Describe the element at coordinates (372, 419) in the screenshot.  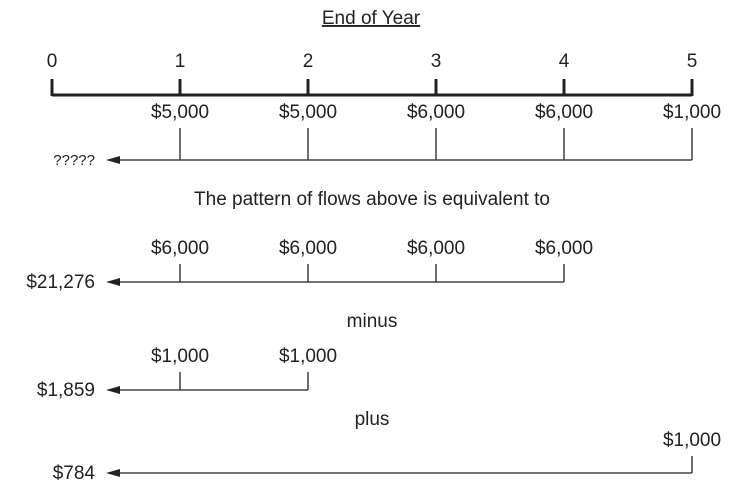
I see `caption: plus` at that location.